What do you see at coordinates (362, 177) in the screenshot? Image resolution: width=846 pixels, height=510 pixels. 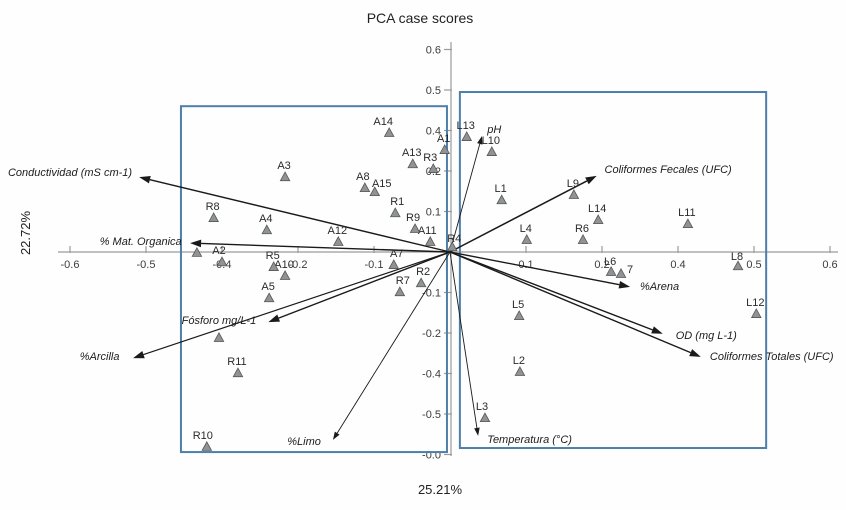 I see `data-point-label: A8` at bounding box center [362, 177].